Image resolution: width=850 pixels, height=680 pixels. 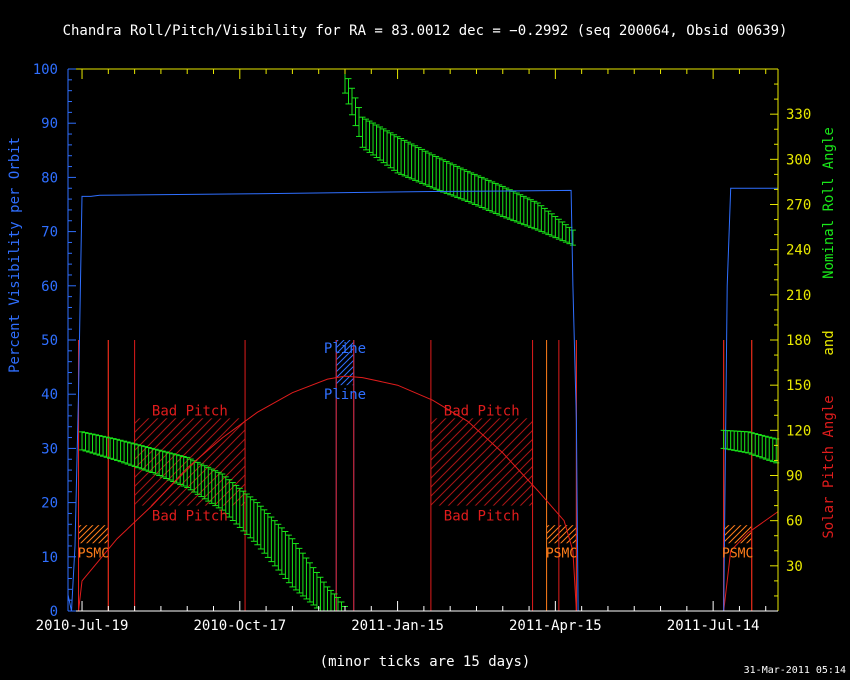 I want to click on y-right-tick-label: 60, so click(x=794, y=522).